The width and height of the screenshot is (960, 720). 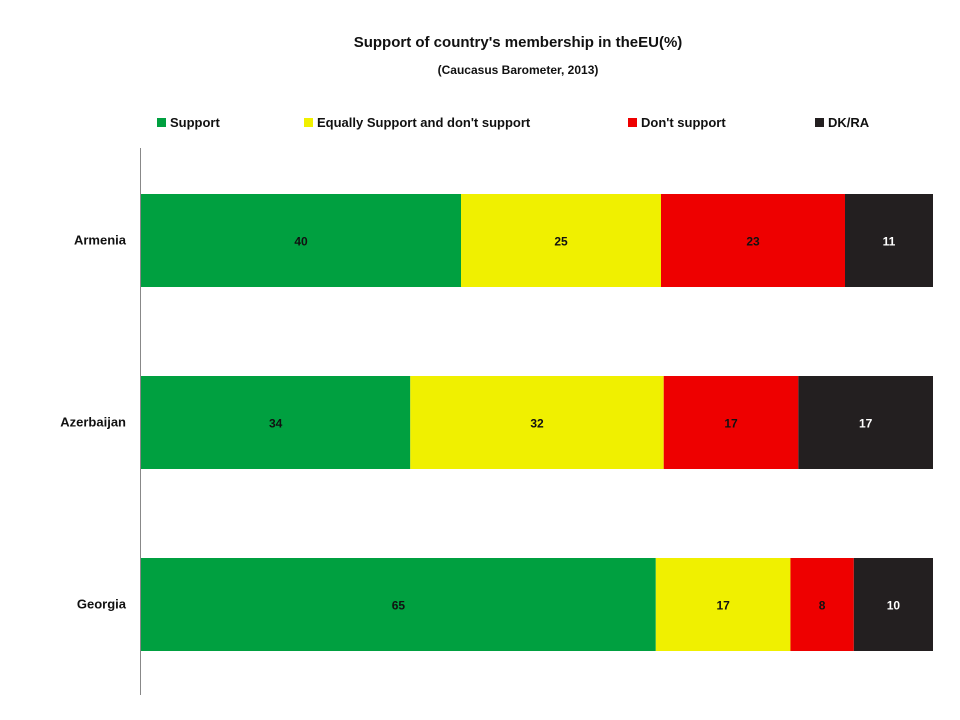 What do you see at coordinates (849, 122) in the screenshot?
I see `legend-label-dk-ra: DK/RA` at bounding box center [849, 122].